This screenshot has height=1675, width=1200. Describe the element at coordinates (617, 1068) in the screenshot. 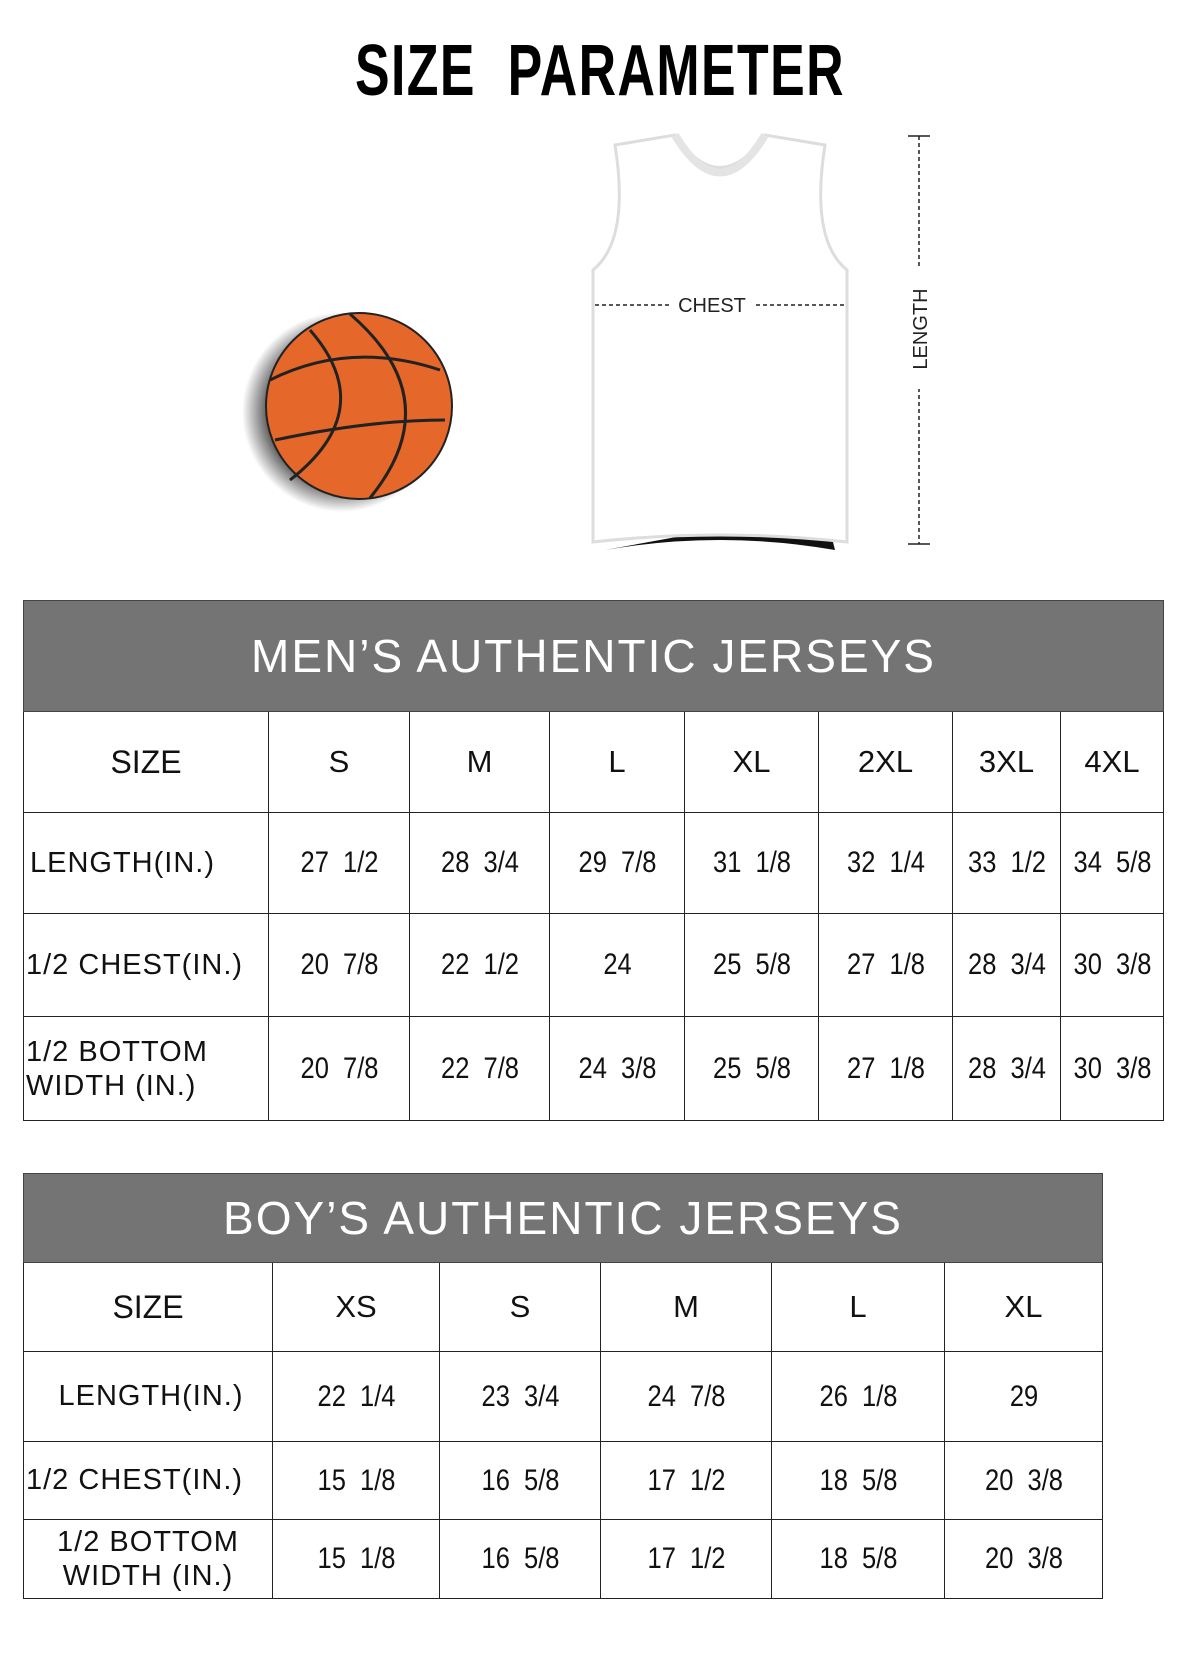

I see `table-cell: 24 3/8` at that location.